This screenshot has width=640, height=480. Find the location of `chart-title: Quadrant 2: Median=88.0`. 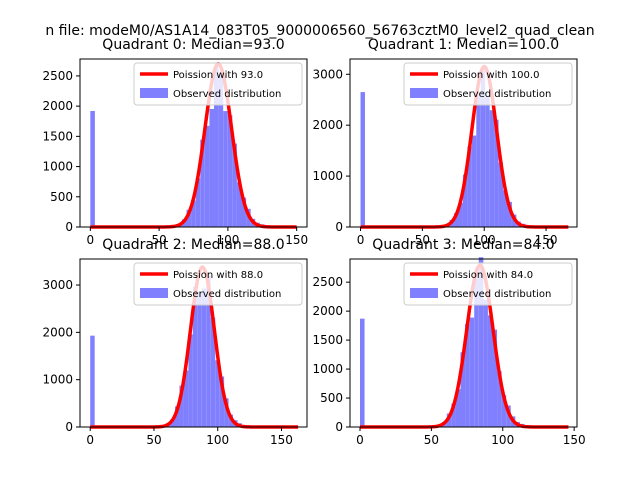

chart-title: Quadrant 2: Median=88.0 is located at coordinates (193, 245).